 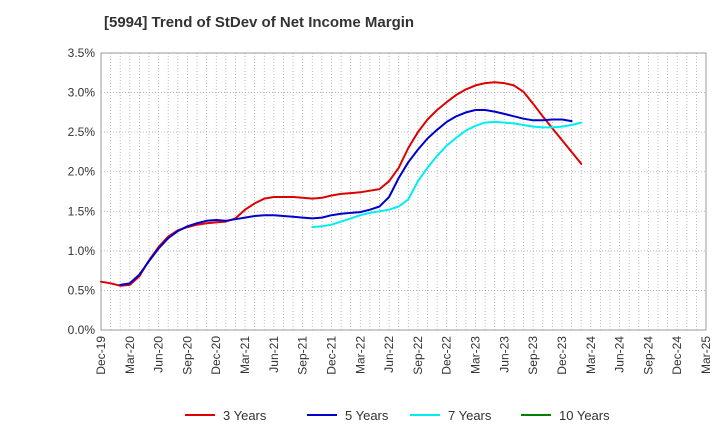 I want to click on legend-label: 10 Years, so click(x=584, y=415).